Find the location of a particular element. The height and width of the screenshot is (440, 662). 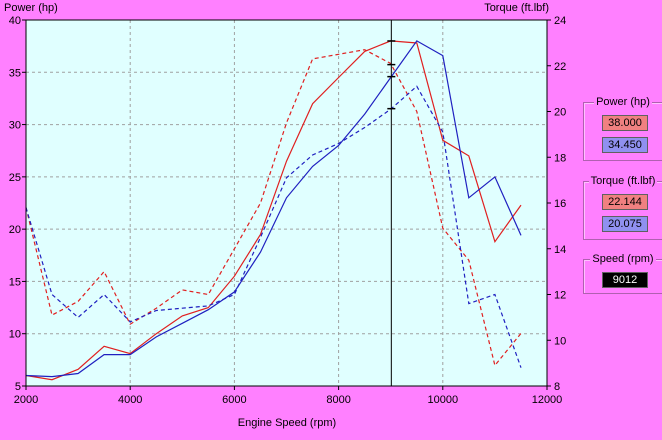

x-tick-label: 4000 is located at coordinates (130, 400).